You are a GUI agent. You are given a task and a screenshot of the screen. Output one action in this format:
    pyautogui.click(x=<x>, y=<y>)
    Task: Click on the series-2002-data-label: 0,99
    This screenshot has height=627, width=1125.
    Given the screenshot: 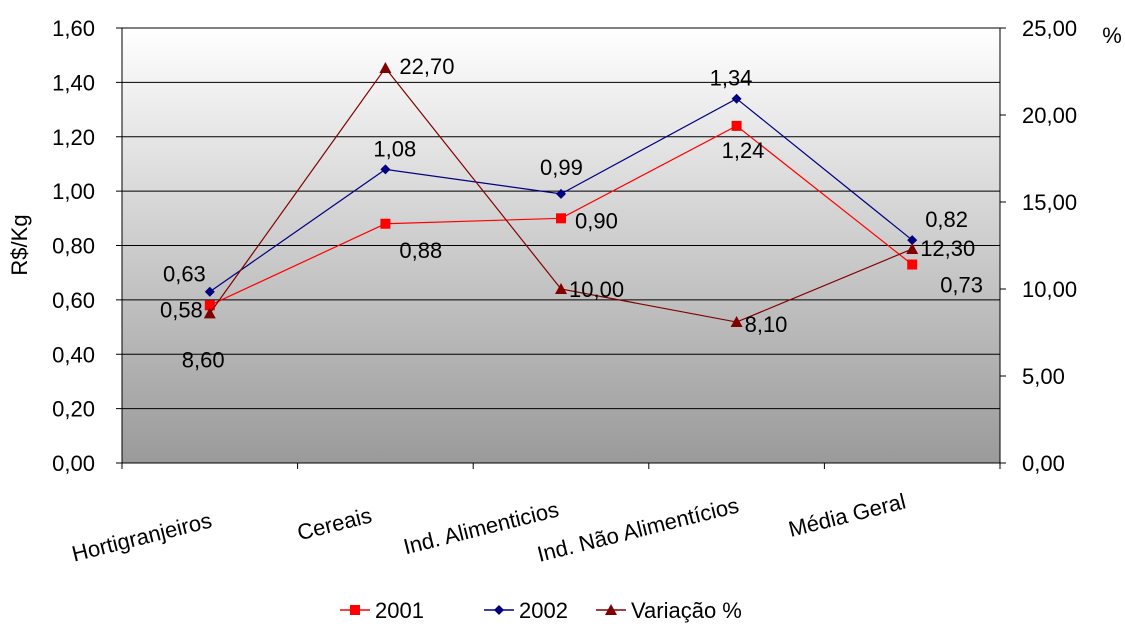 What is the action you would take?
    pyautogui.click(x=561, y=167)
    